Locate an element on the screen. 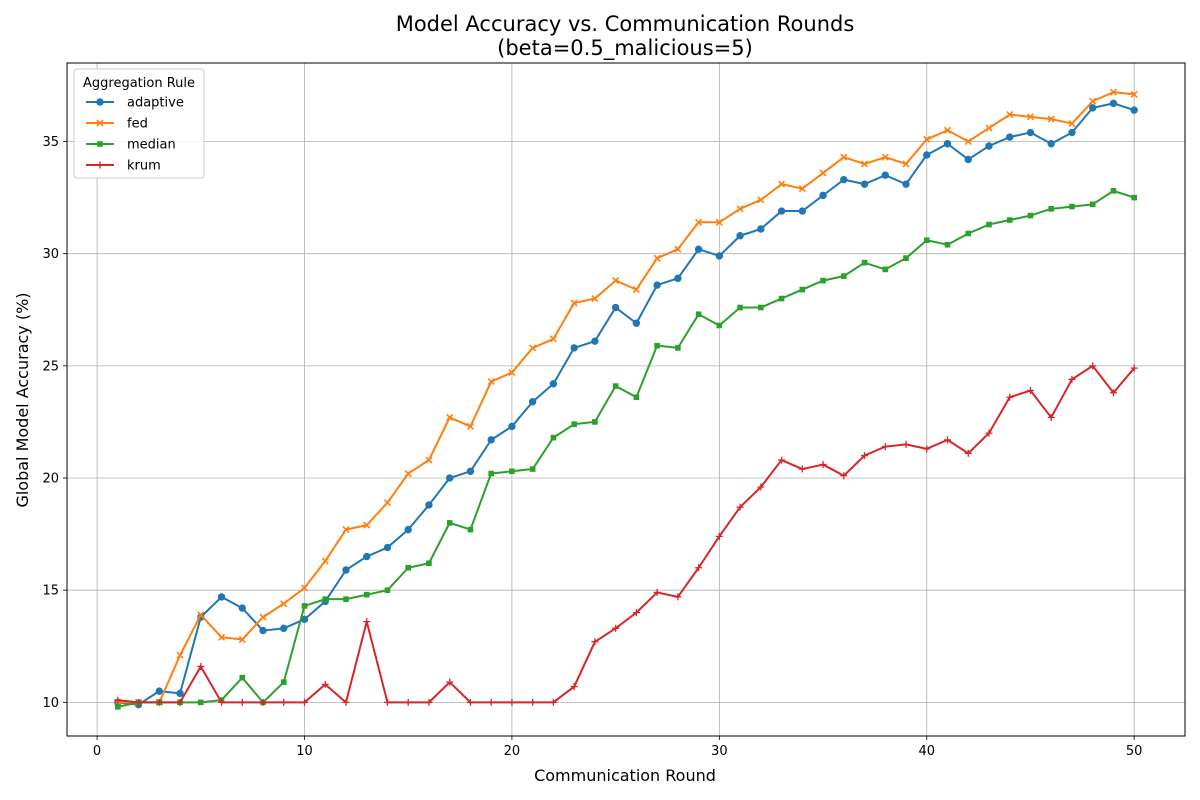  legend-item-fed: fed is located at coordinates (117, 124).